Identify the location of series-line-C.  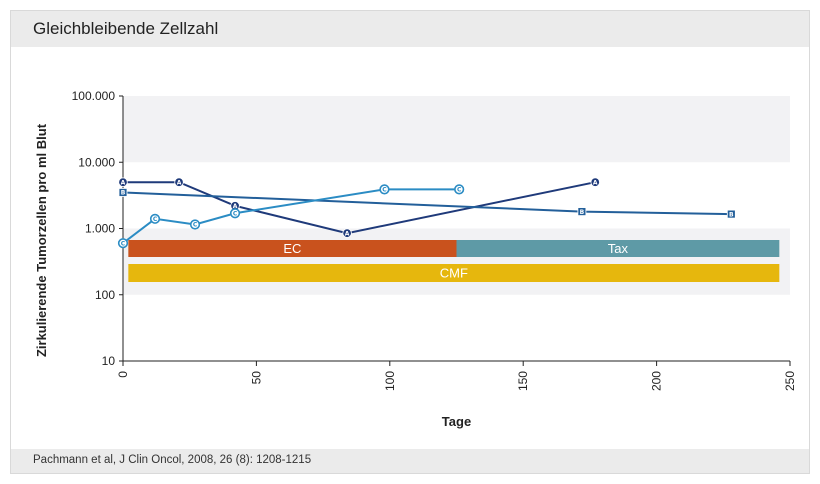
(291, 216).